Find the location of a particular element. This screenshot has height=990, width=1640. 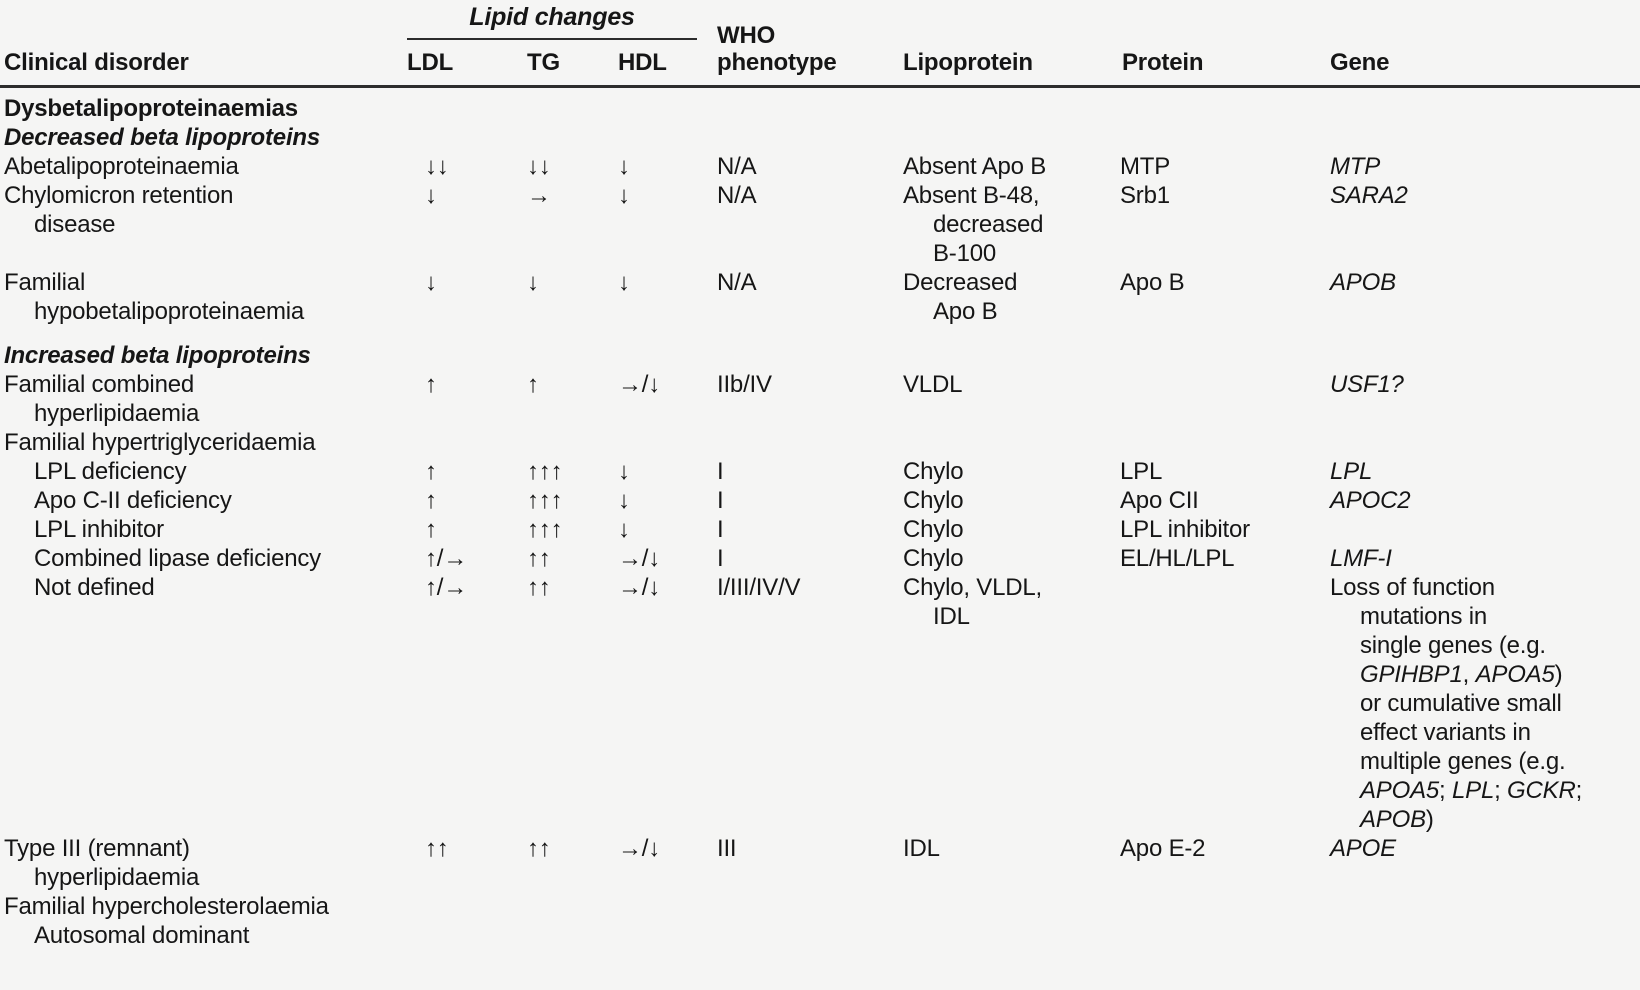

cell-gene: LPL is located at coordinates (1351, 471).